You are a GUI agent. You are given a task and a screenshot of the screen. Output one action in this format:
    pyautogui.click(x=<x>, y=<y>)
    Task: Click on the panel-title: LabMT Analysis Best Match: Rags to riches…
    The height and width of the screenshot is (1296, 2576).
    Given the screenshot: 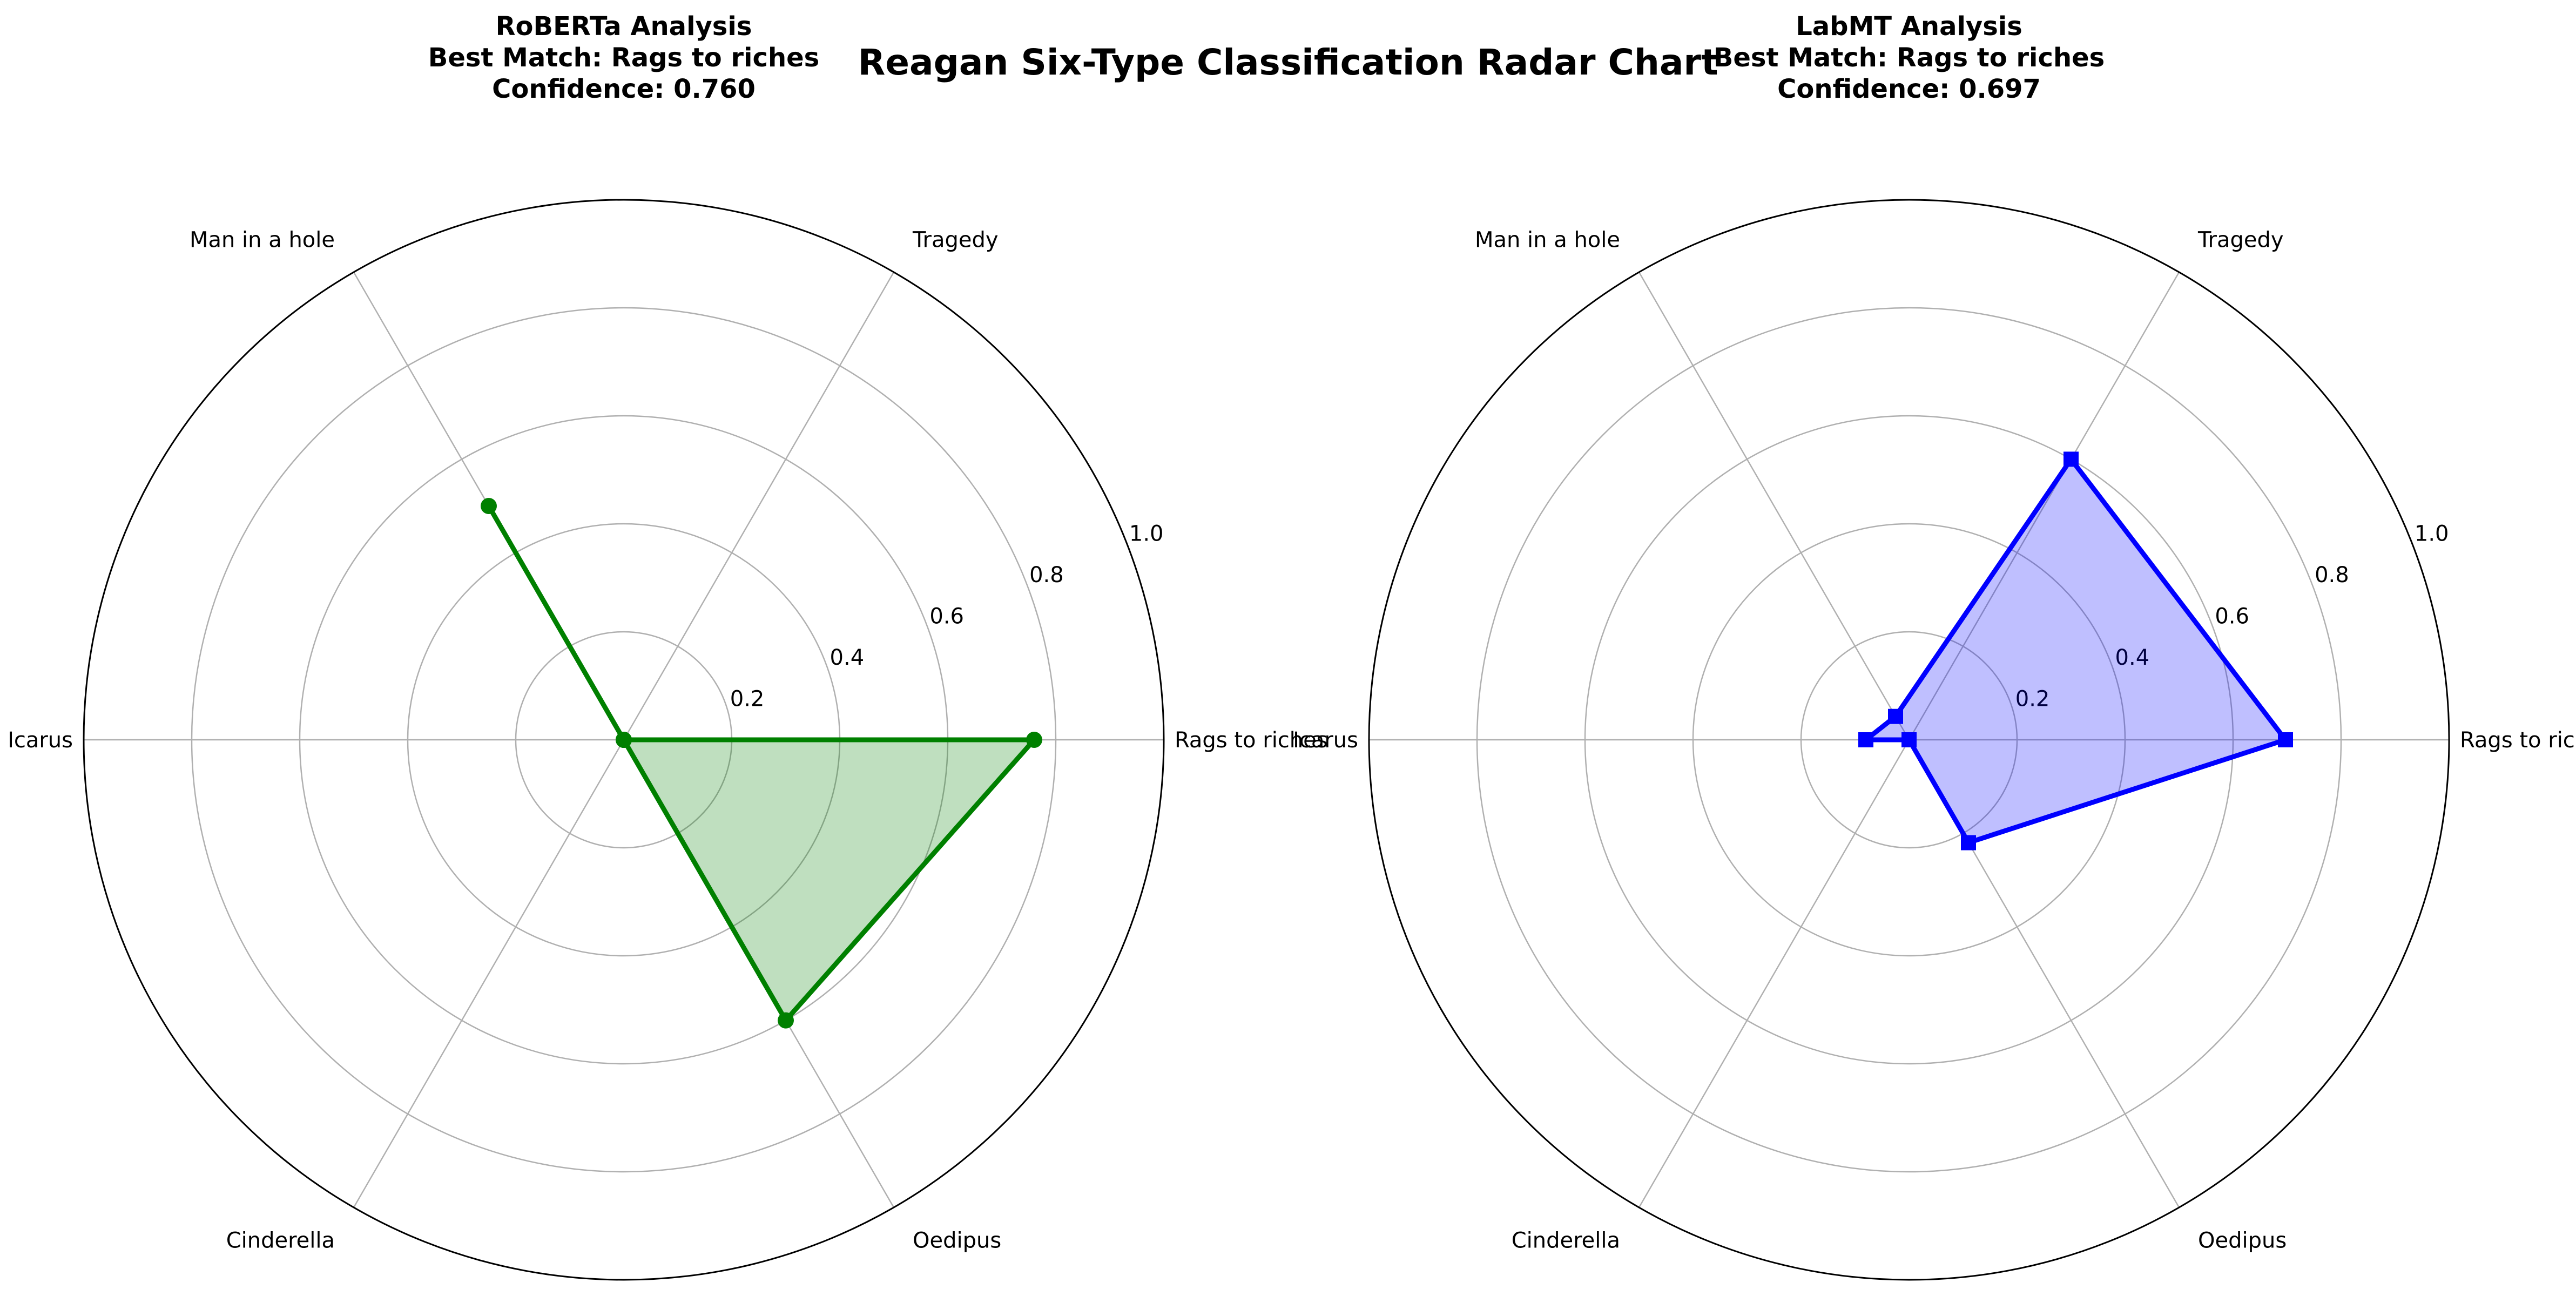 What is the action you would take?
    pyautogui.click(x=1909, y=57)
    